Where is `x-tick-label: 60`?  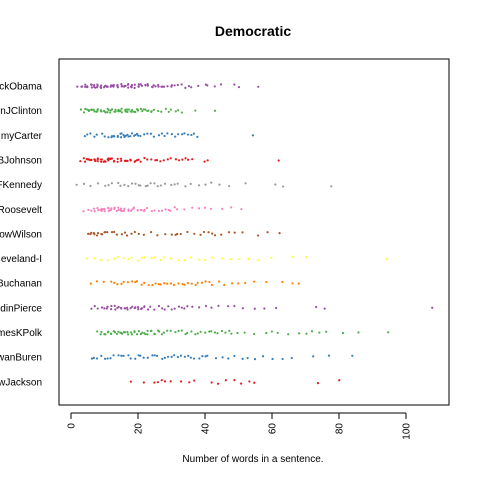
x-tick-label: 60 is located at coordinates (273, 429).